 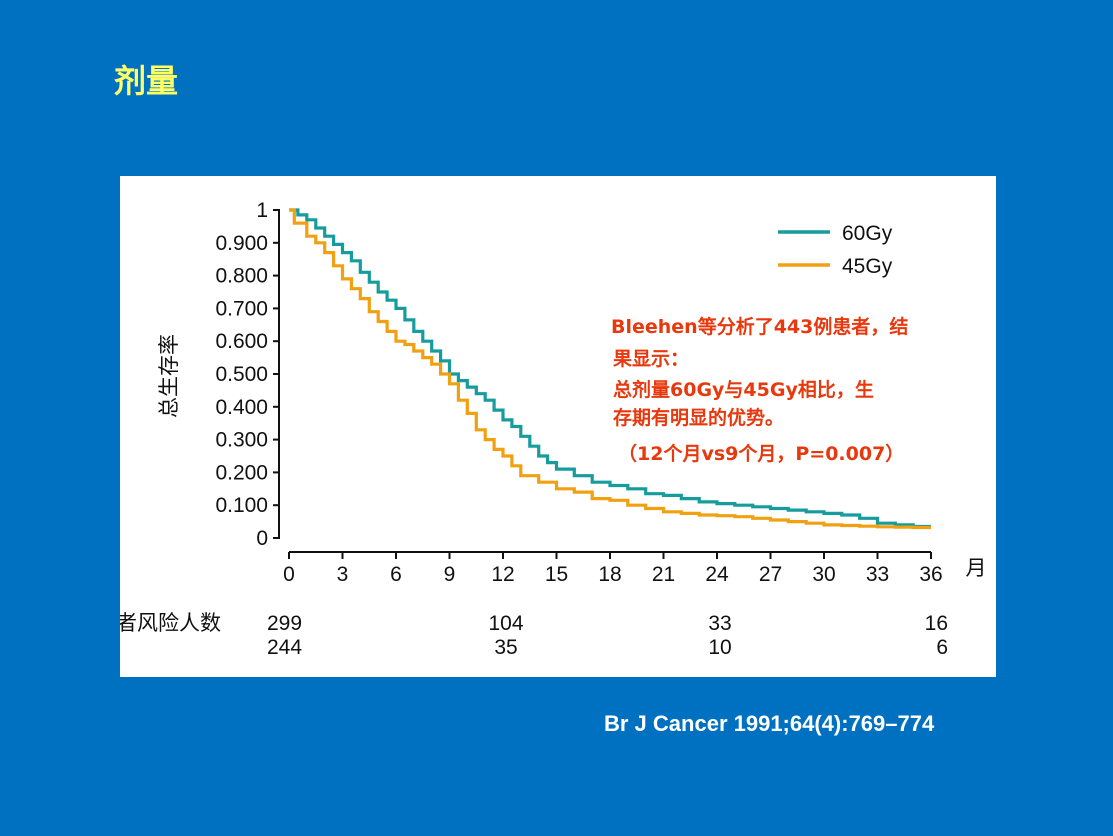 I want to click on y-tick-label: 0, so click(x=262, y=538).